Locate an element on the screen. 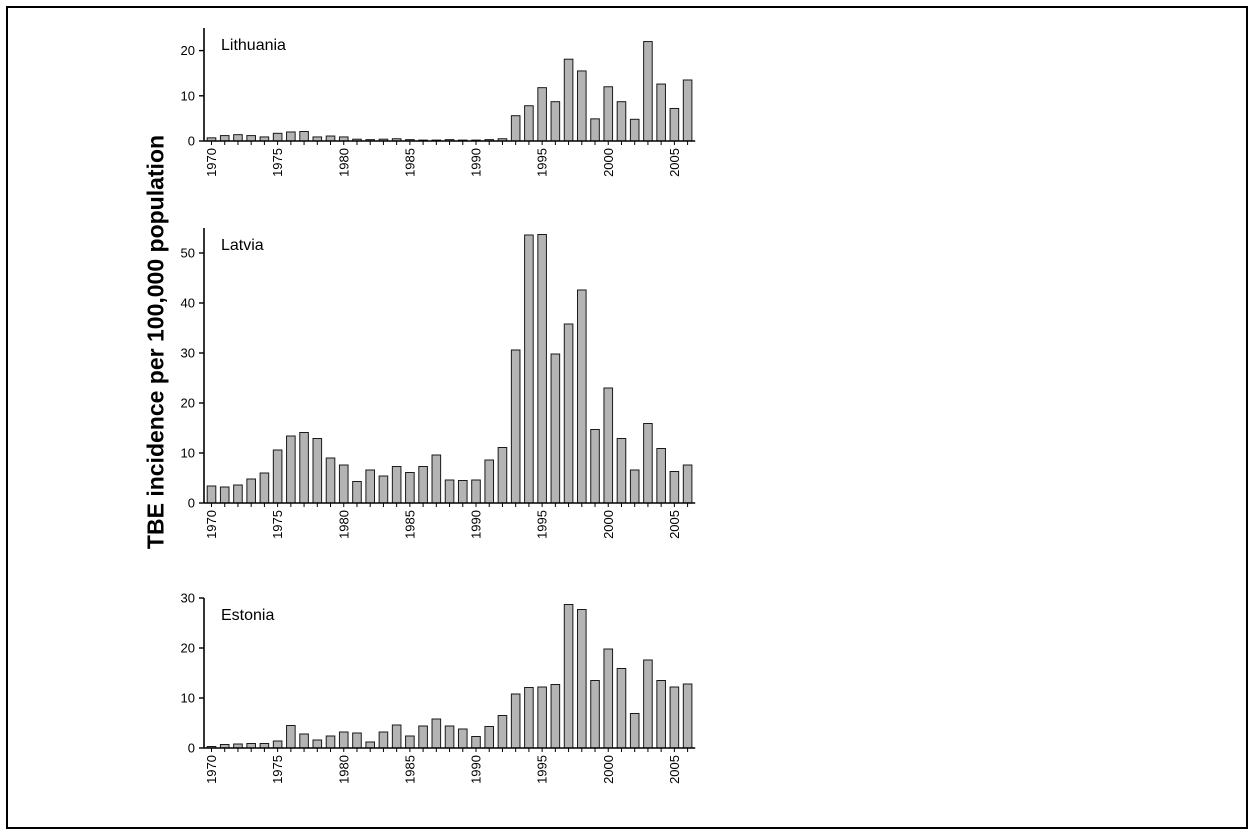 Image resolution: width=1256 pixels, height=837 pixels. x-tick-label: 1970 is located at coordinates (211, 524).